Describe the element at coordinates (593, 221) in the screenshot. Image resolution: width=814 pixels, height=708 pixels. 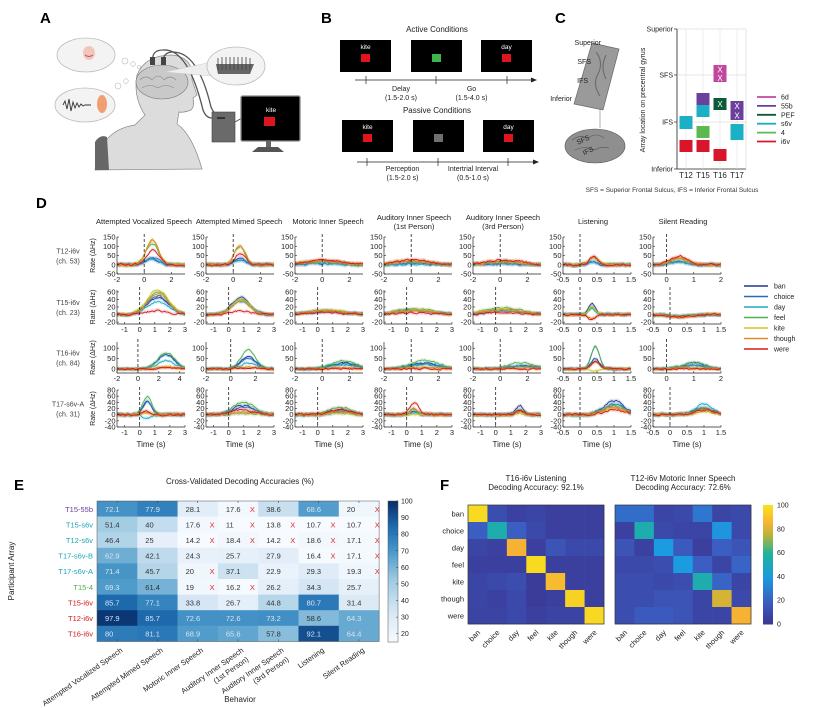
I see `column-title: Listening` at that location.